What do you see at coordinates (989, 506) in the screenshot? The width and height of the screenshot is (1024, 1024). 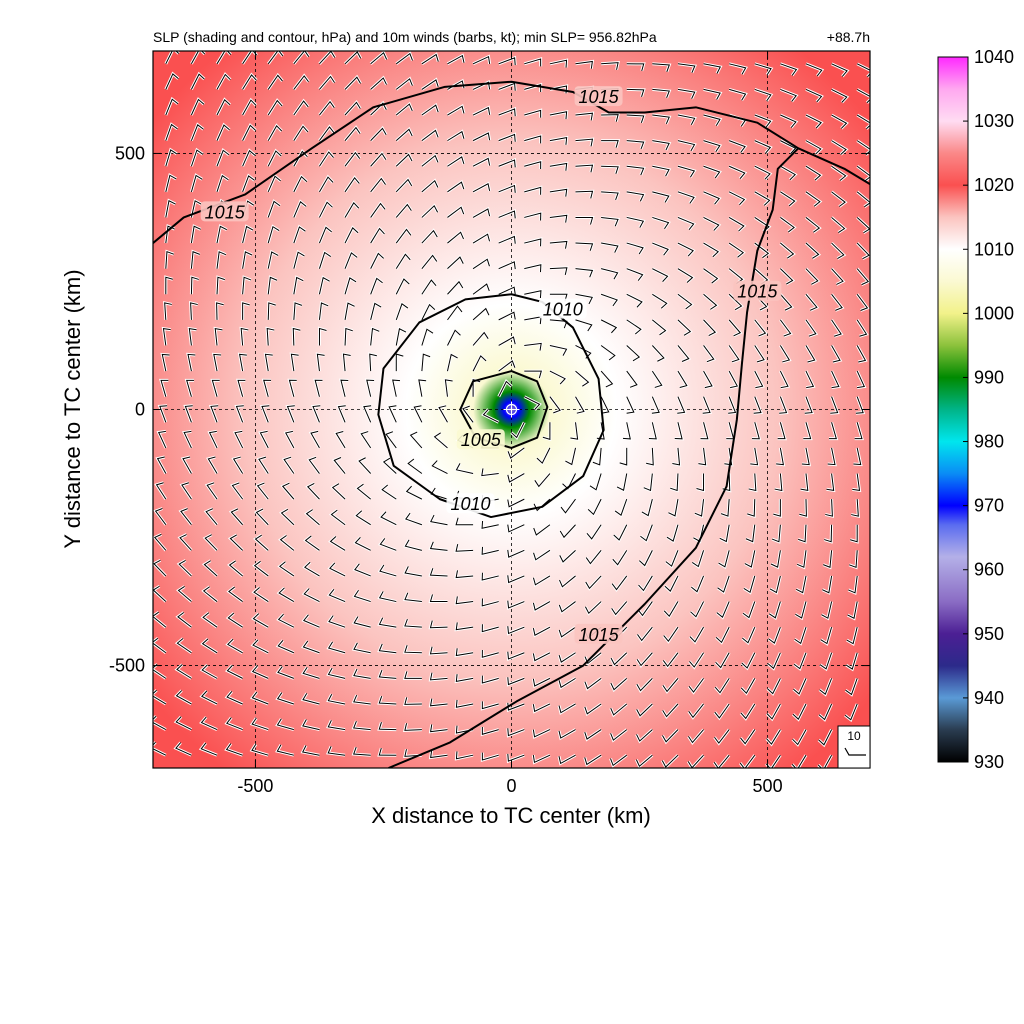 I see `colorbar-tick-label: 970` at bounding box center [989, 506].